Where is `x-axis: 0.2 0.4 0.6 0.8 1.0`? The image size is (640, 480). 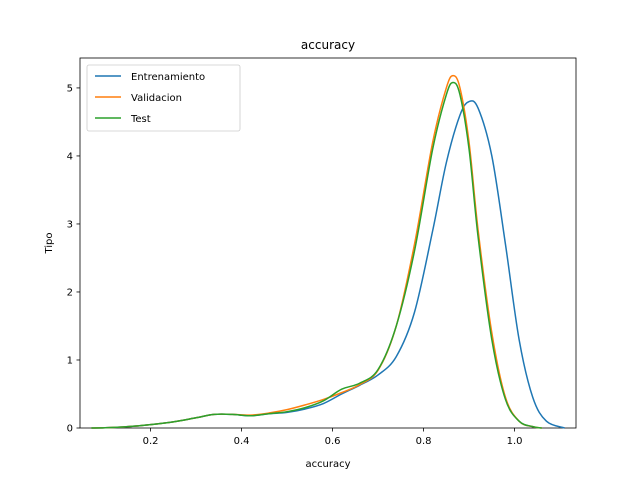
x-axis: 0.2 0.4 0.6 0.8 1.0 is located at coordinates (333, 437).